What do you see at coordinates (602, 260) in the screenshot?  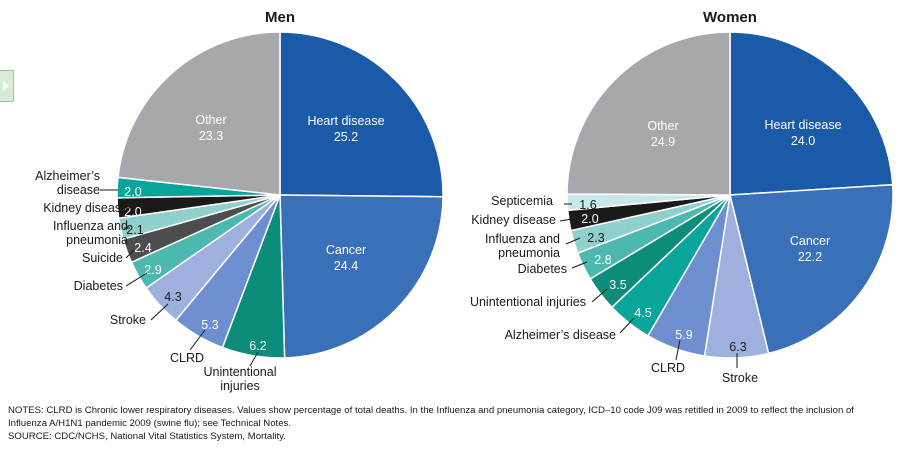 I see `women-value-diabetes: 2.8` at bounding box center [602, 260].